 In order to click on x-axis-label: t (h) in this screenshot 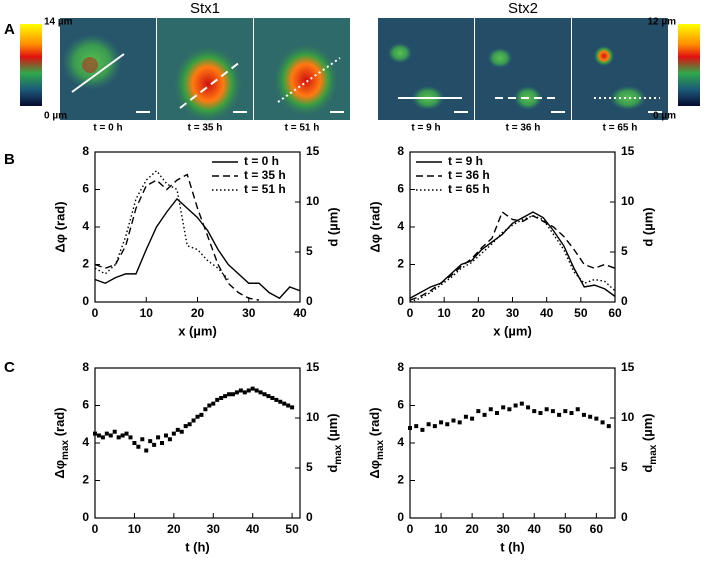, I will do `click(197, 546)`.